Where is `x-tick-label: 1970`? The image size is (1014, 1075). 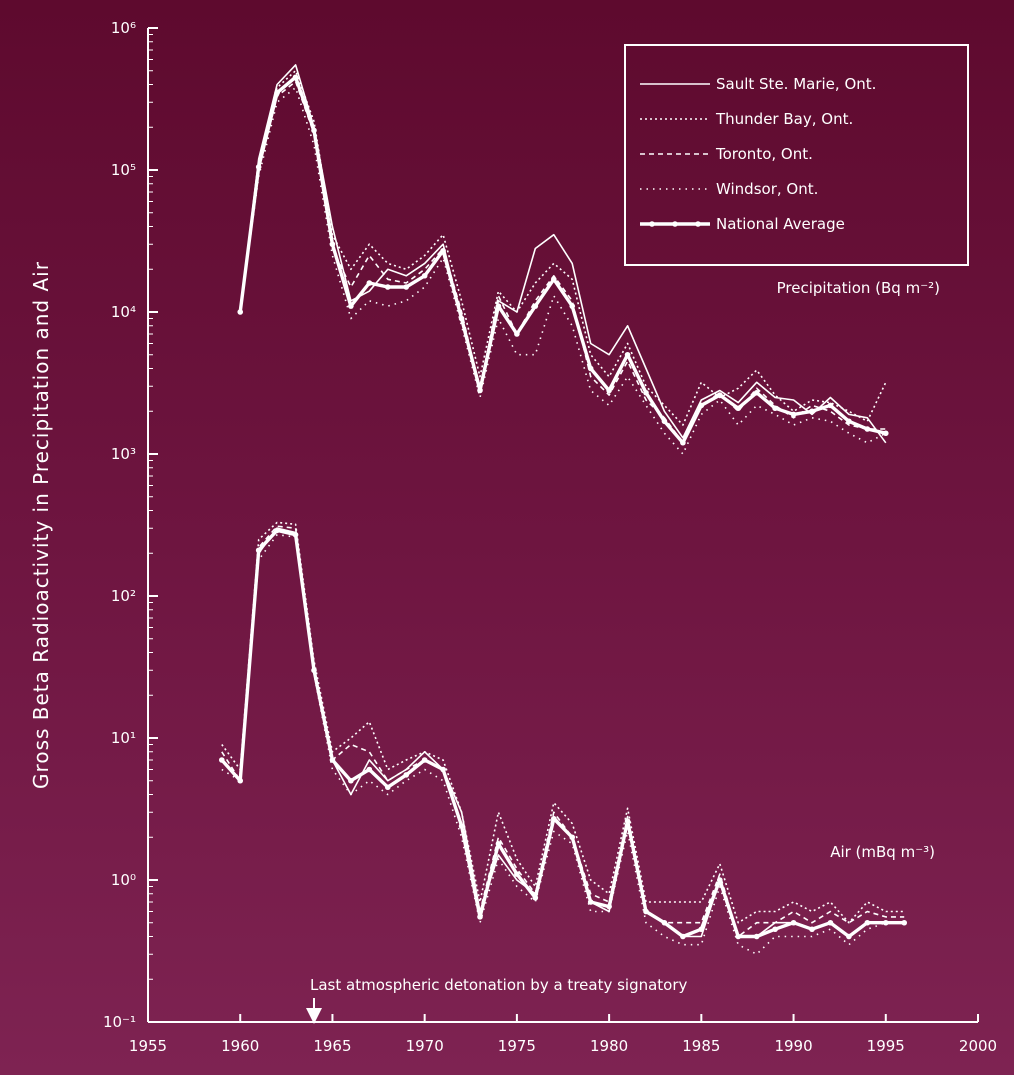
x-tick-label: 1970 is located at coordinates (425, 1046).